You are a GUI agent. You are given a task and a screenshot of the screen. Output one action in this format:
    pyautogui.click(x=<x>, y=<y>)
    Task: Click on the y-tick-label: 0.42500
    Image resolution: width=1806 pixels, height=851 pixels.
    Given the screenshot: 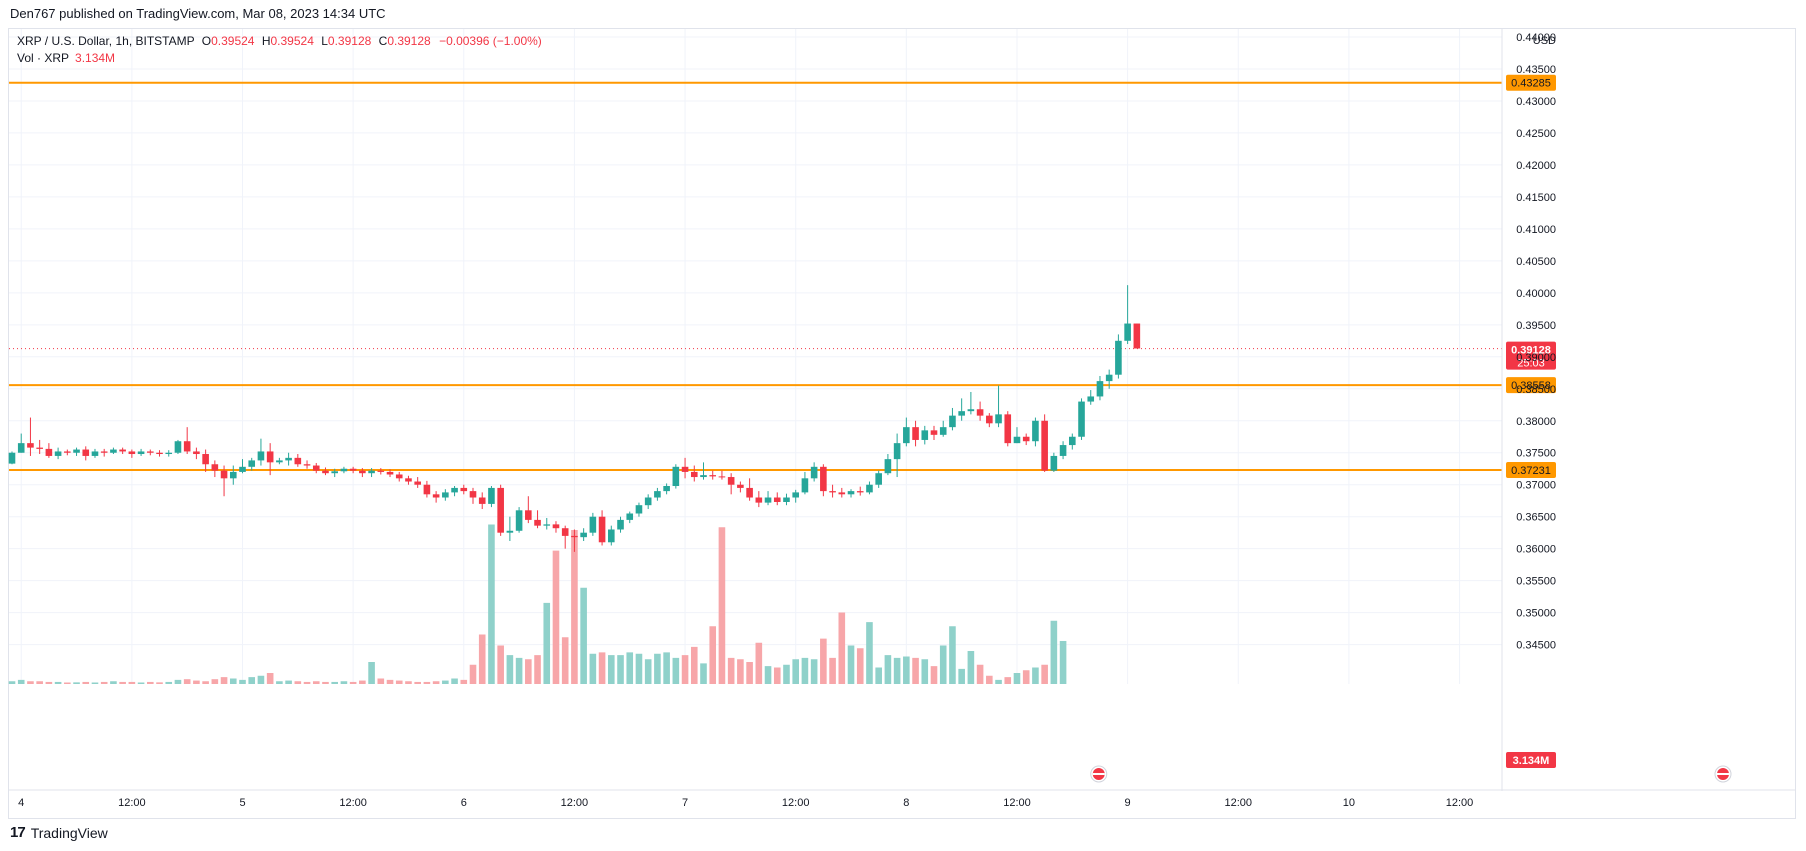 What is the action you would take?
    pyautogui.click(x=1536, y=134)
    